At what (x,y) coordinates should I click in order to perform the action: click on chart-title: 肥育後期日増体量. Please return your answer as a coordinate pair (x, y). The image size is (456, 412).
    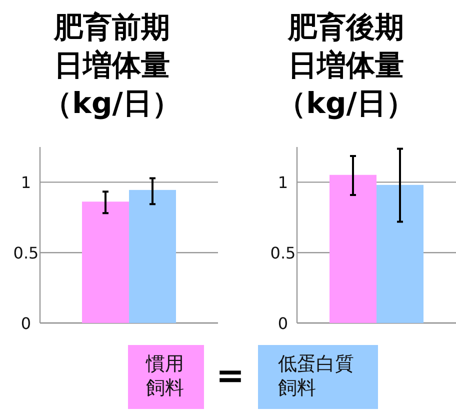
    Looking at the image, I should click on (345, 46).